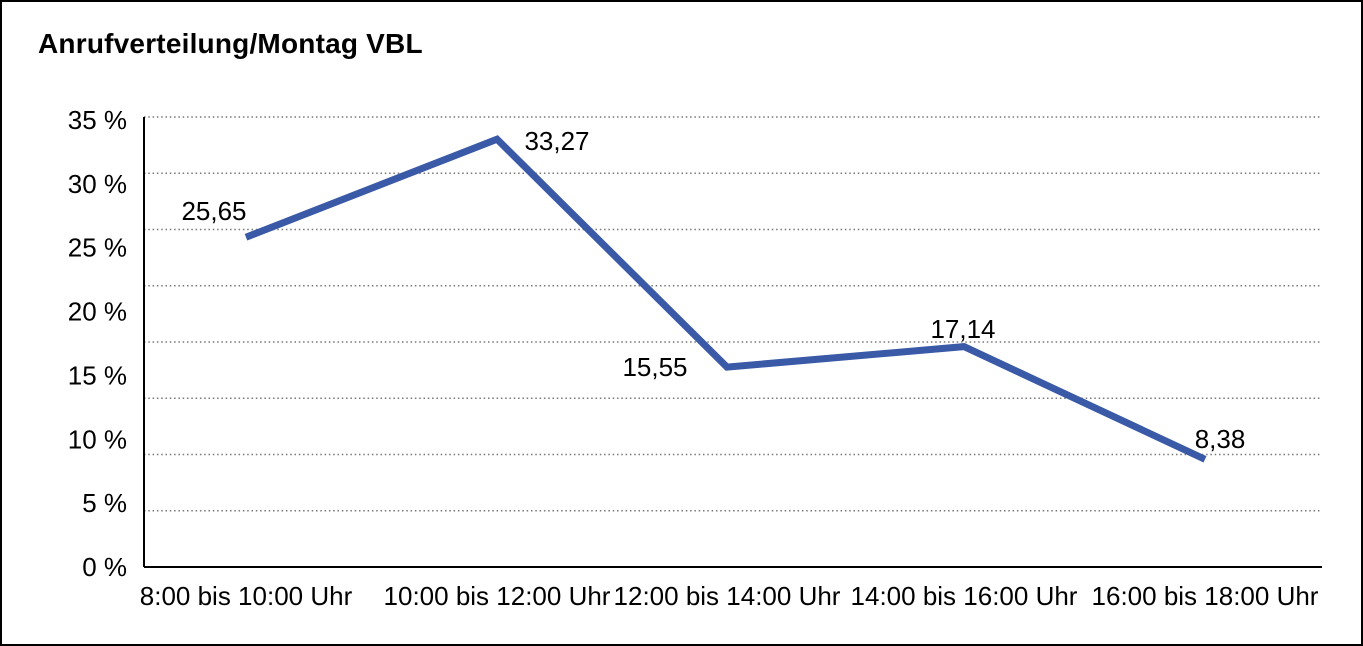 The image size is (1363, 646). What do you see at coordinates (556, 141) in the screenshot?
I see `value-label: 33,27` at bounding box center [556, 141].